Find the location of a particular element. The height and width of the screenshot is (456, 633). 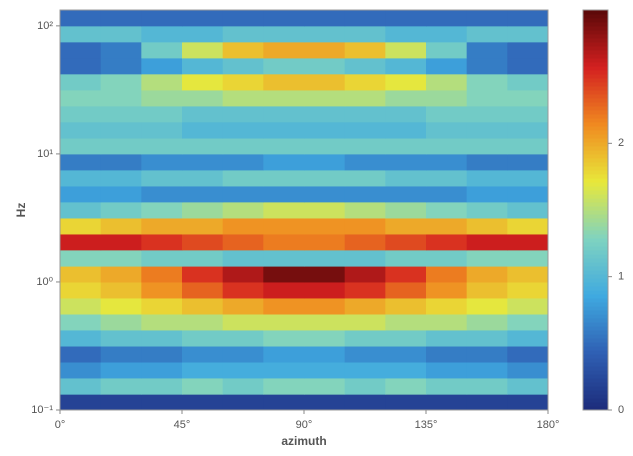

colorbar-frame is located at coordinates (595, 210).